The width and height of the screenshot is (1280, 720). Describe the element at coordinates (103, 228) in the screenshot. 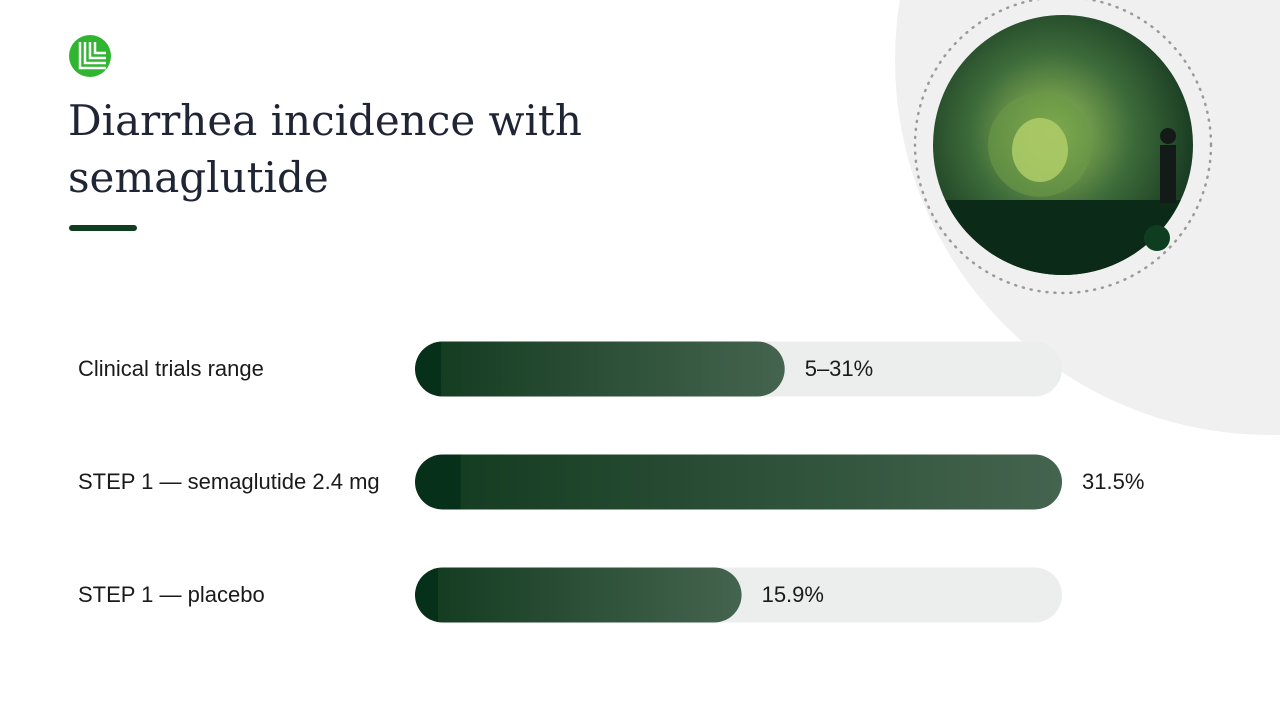

I see `title-underline` at that location.